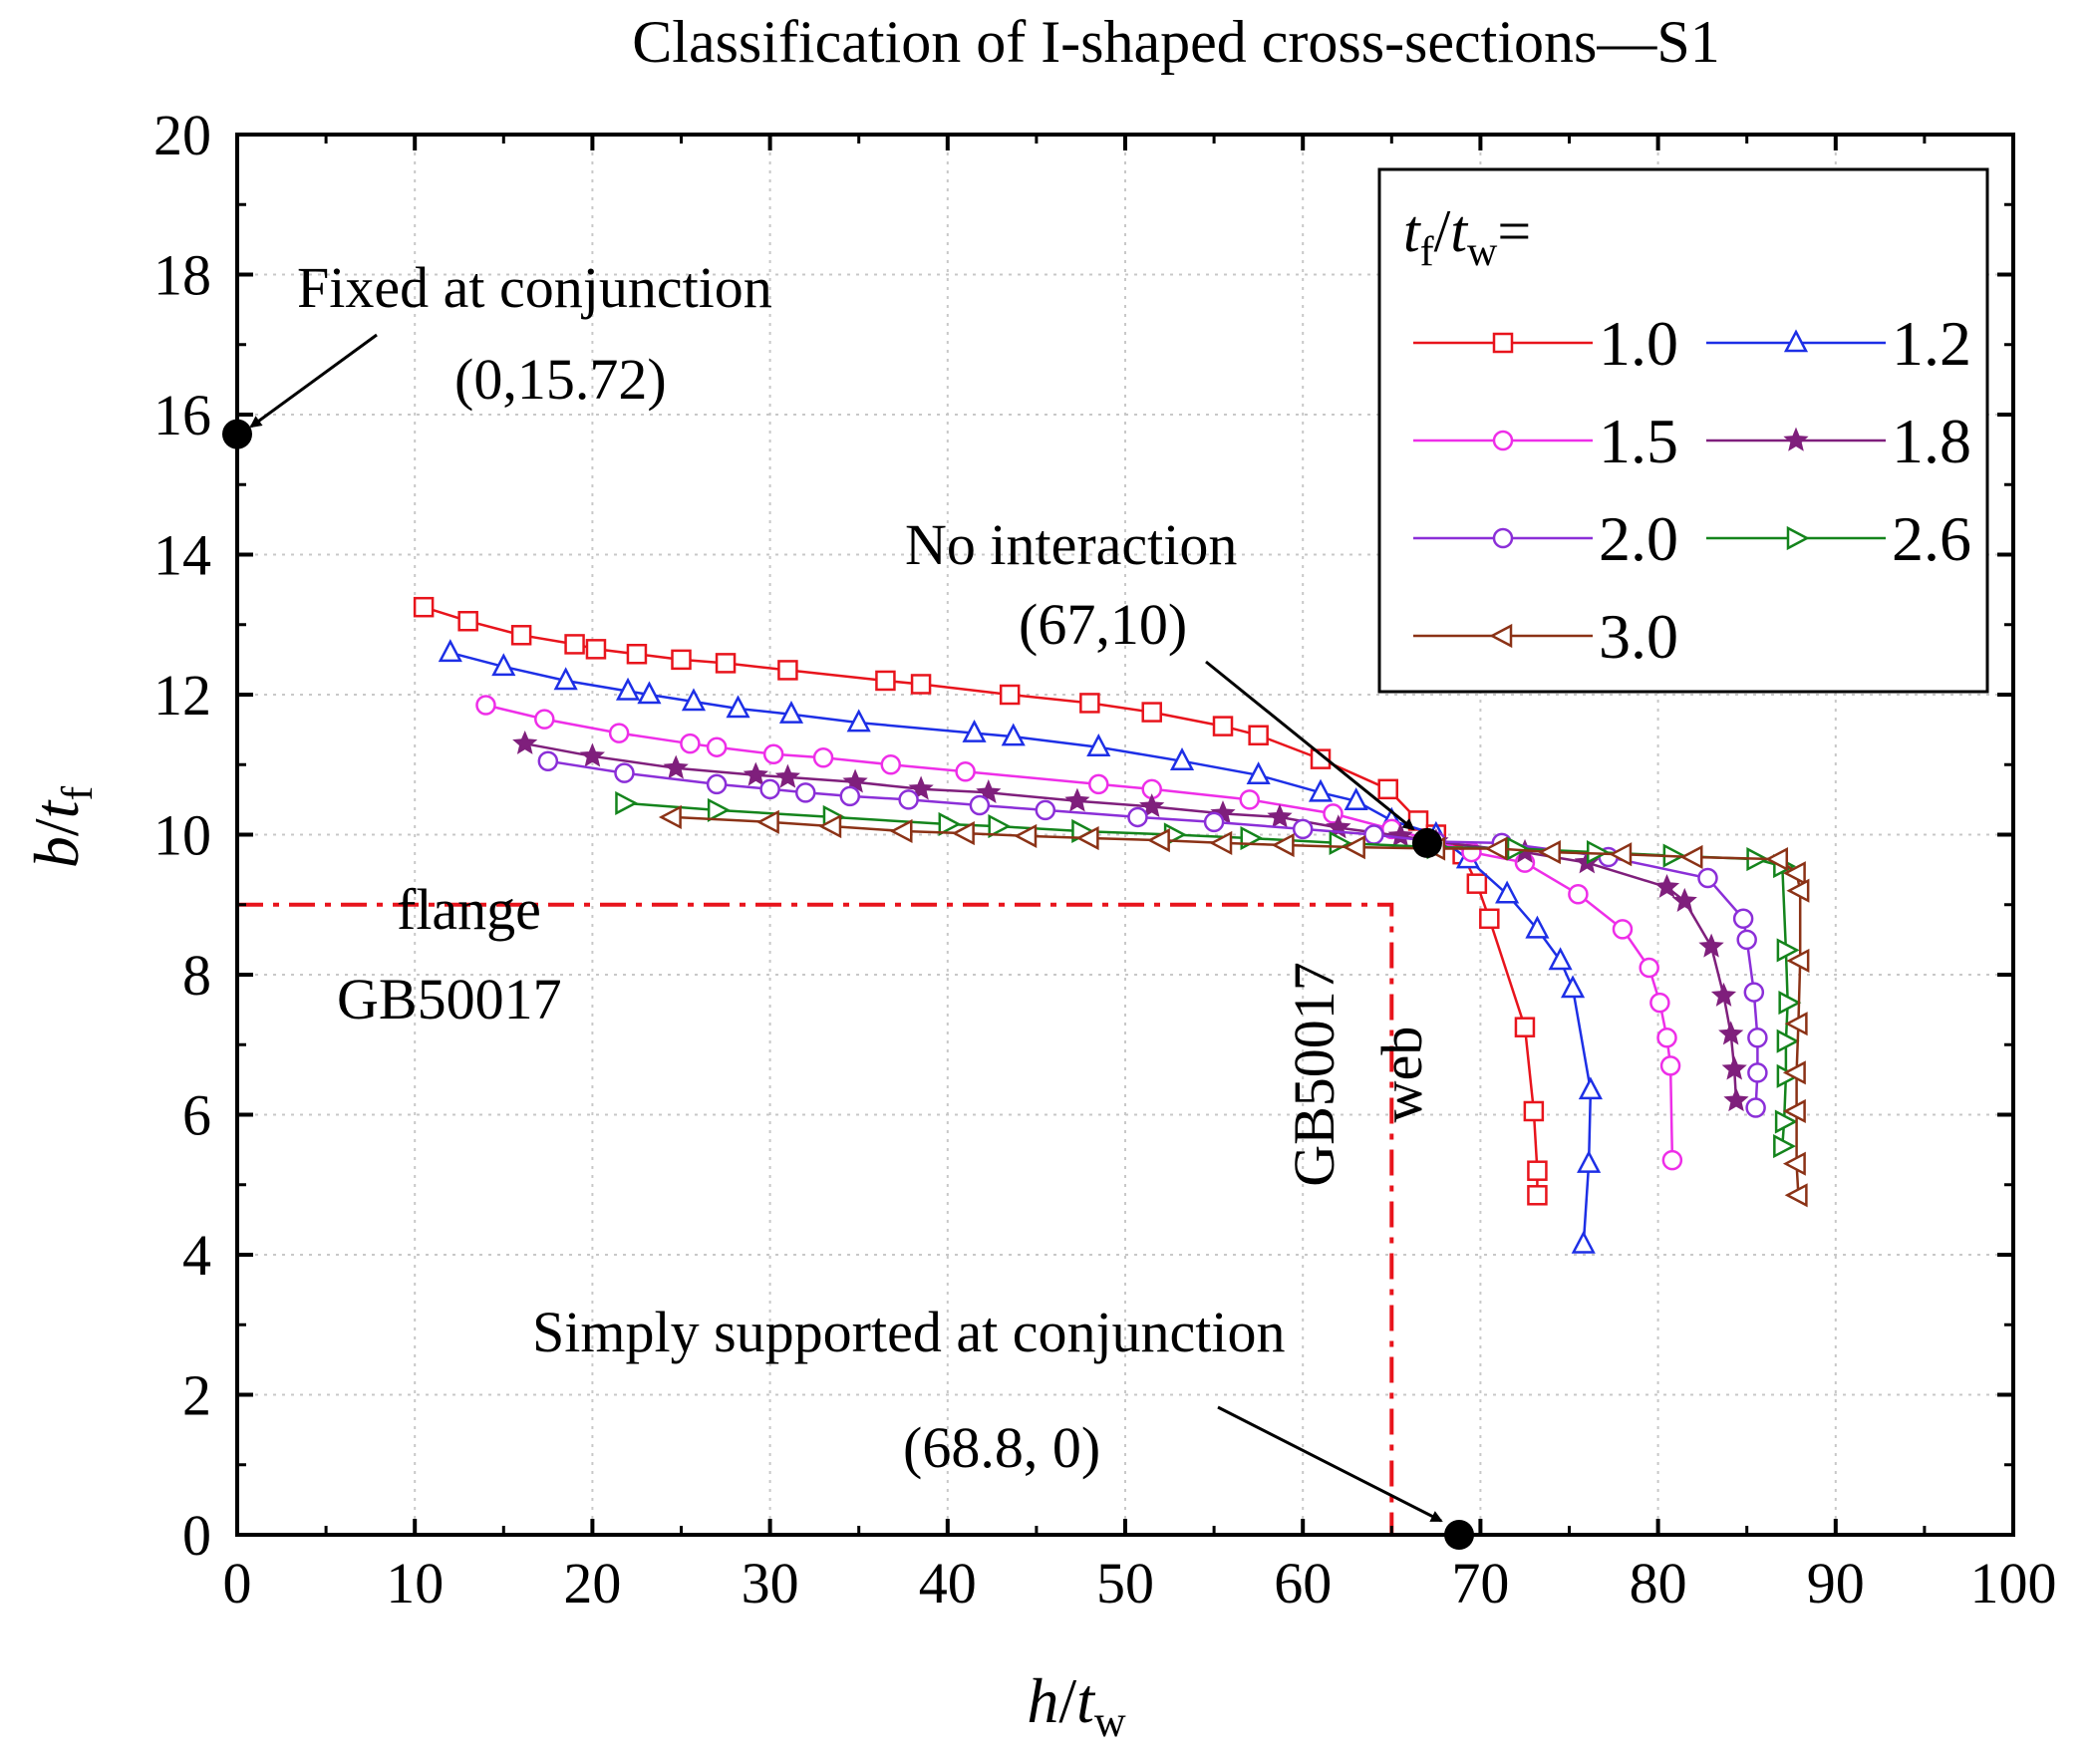 The width and height of the screenshot is (2092, 1764). I want to click on annotation-fixed-coord: (0,15.72), so click(560, 379).